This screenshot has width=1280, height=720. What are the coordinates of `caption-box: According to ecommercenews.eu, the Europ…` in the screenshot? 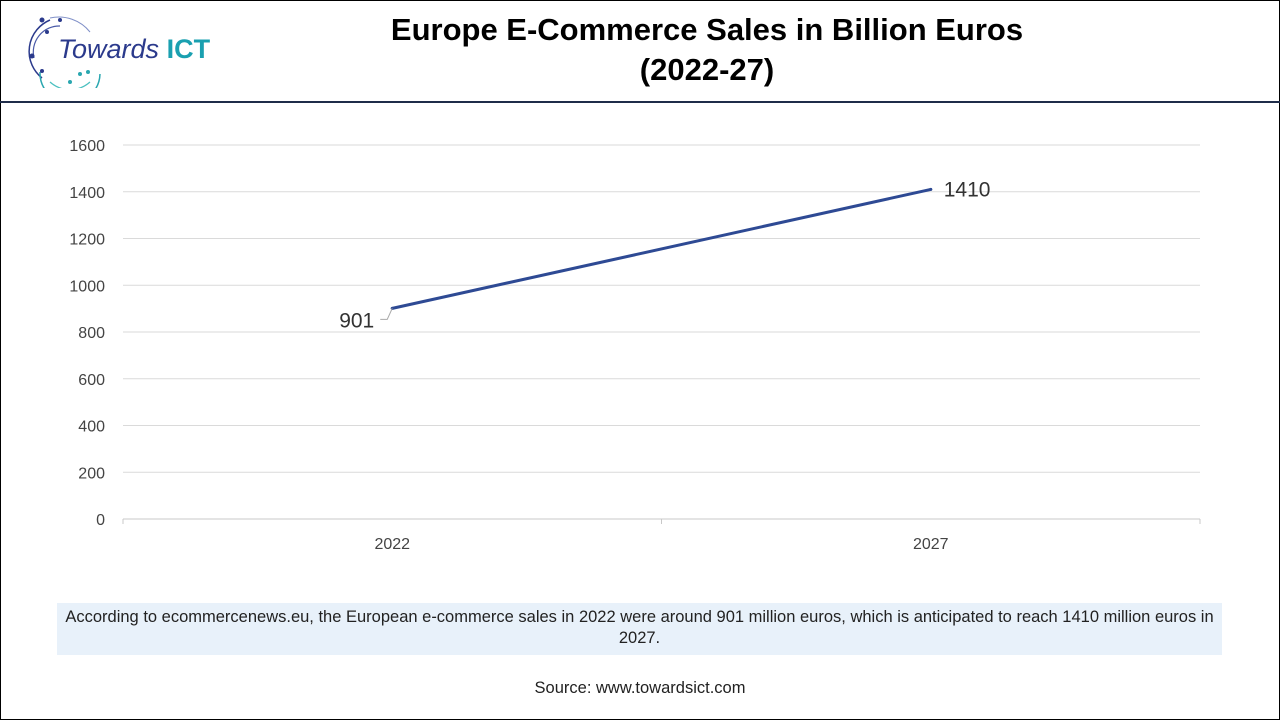 It's located at (639, 629).